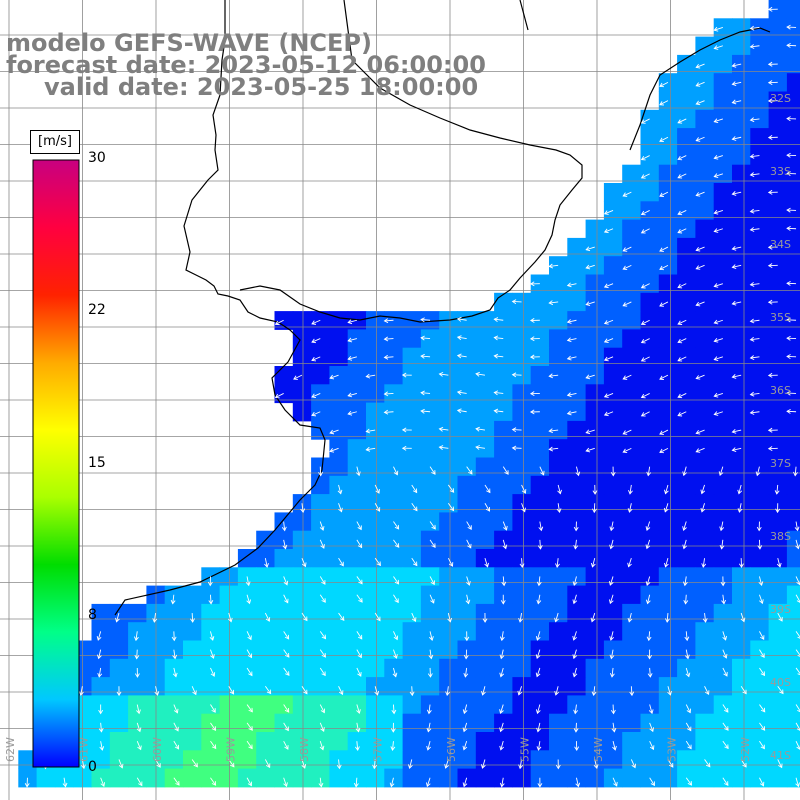 The height and width of the screenshot is (800, 800). Describe the element at coordinates (10, 749) in the screenshot. I see `longitude-label: 62W` at that location.